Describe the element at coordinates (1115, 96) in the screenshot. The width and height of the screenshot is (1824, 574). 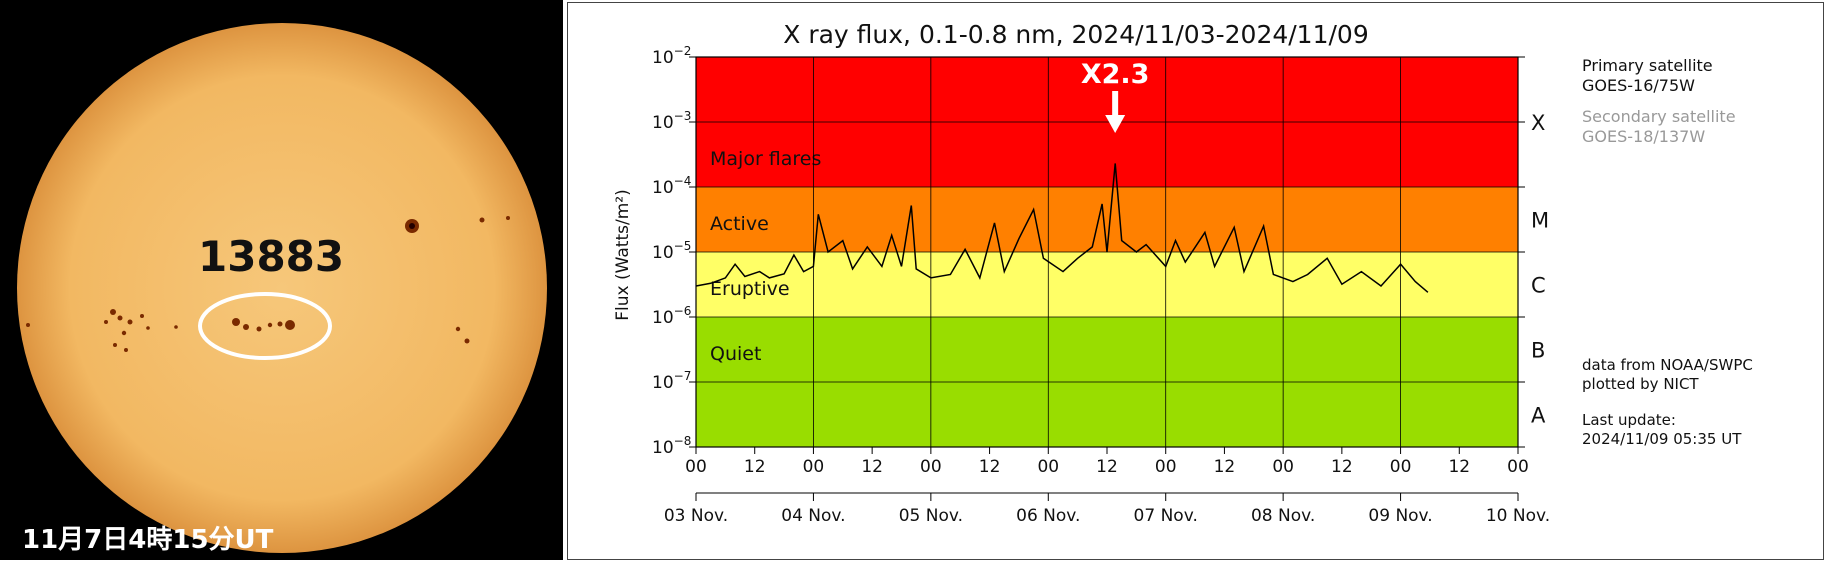
I see `flare-annotation: X2.3` at that location.